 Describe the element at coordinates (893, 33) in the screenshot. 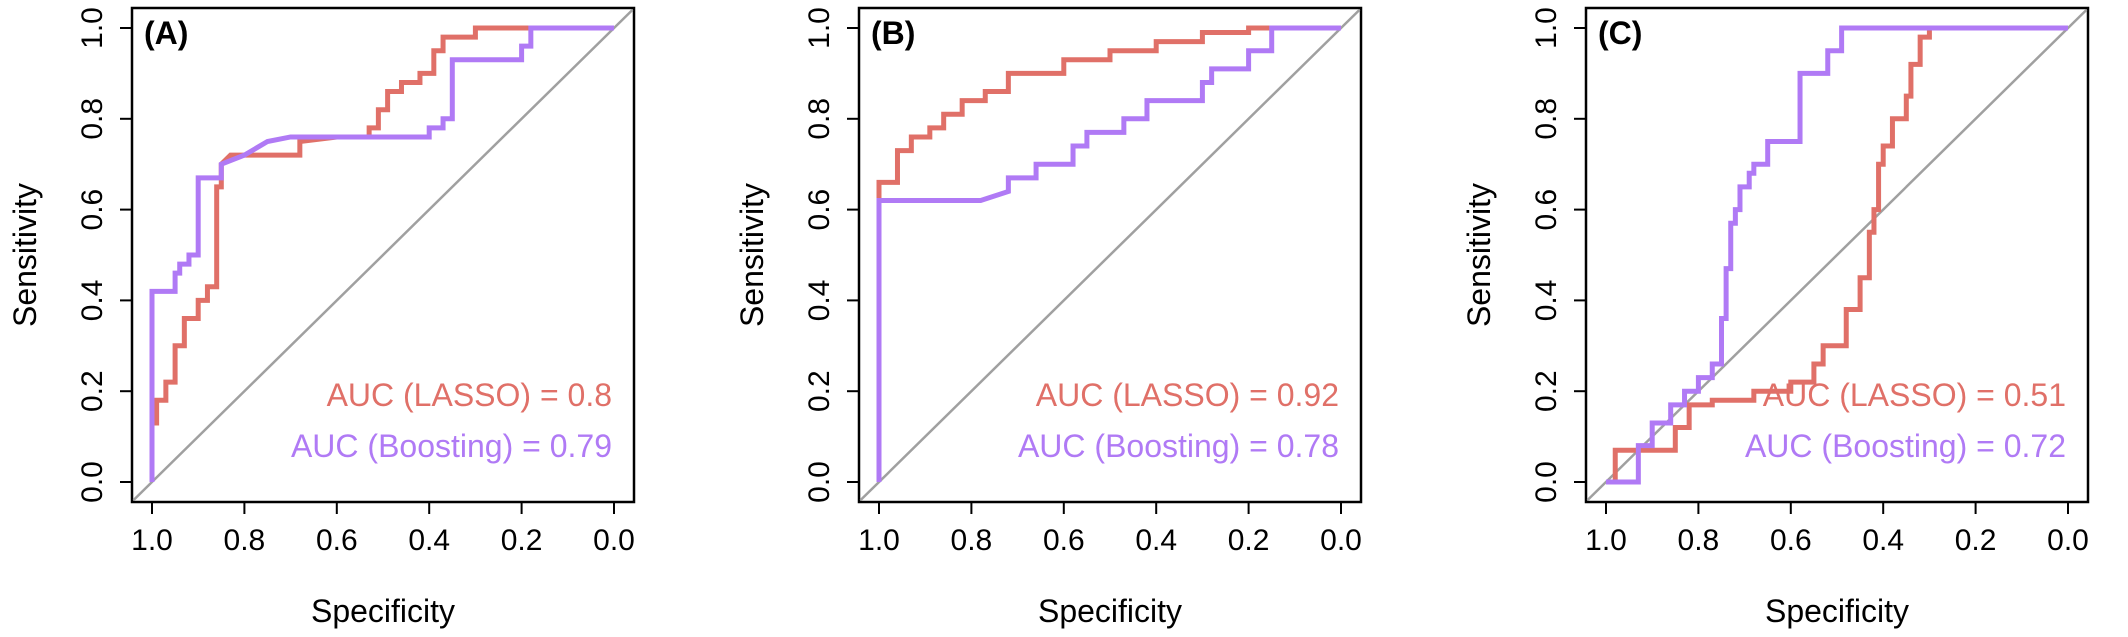

I see `panel-label: (B)` at that location.